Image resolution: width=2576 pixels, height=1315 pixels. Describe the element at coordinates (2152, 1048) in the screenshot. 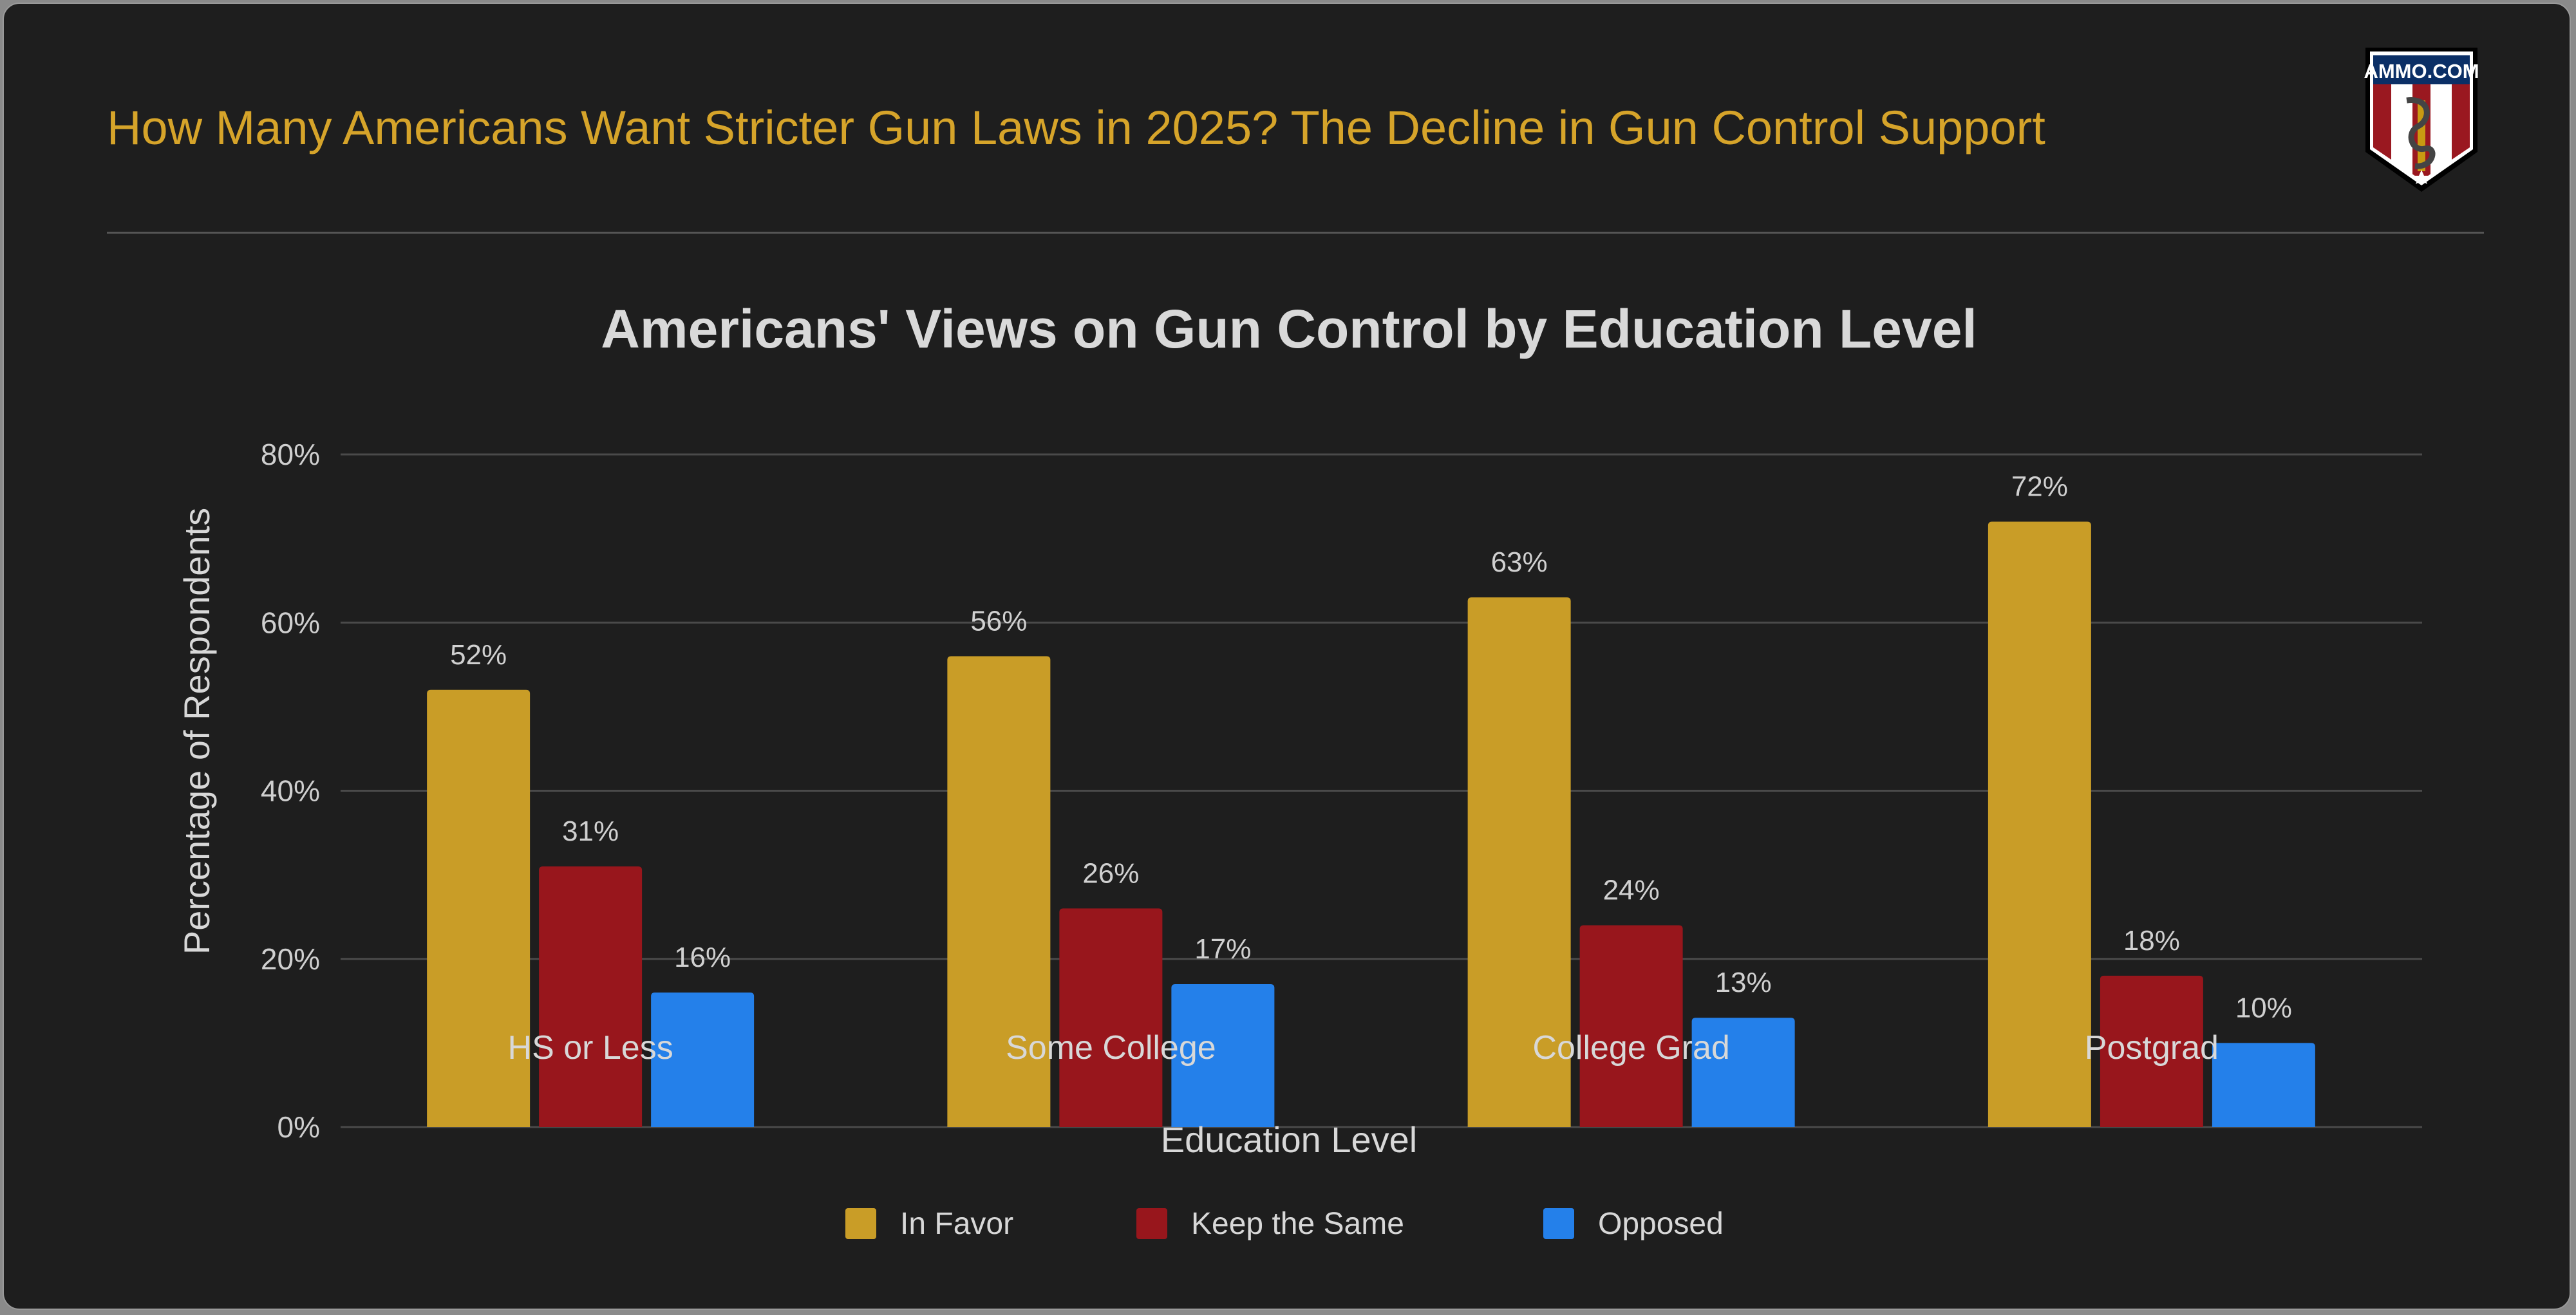

I see `x-tick-label: Postgrad` at that location.